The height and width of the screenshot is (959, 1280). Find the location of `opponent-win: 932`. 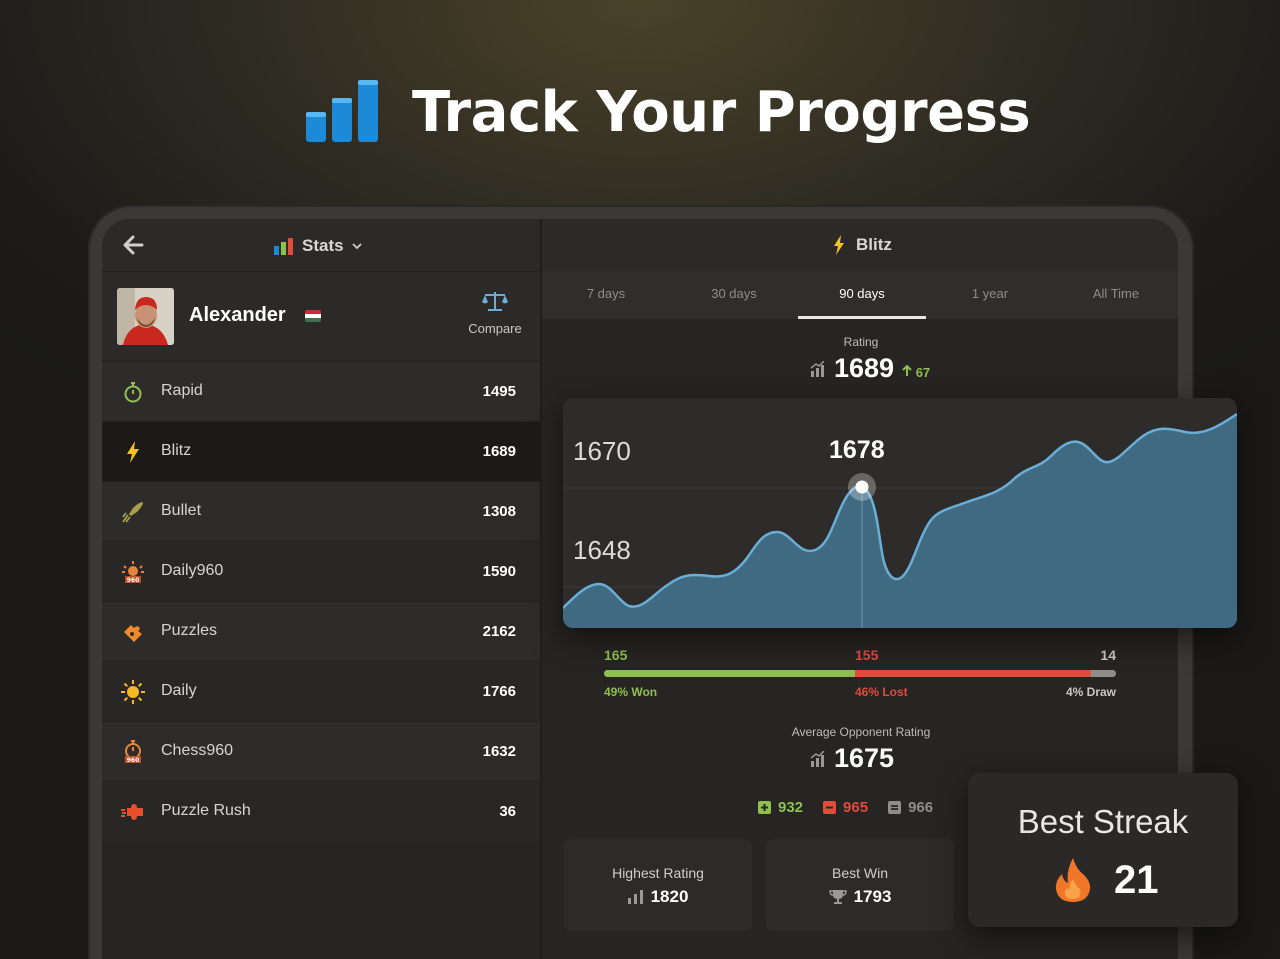

opponent-win: 932 is located at coordinates (780, 807).